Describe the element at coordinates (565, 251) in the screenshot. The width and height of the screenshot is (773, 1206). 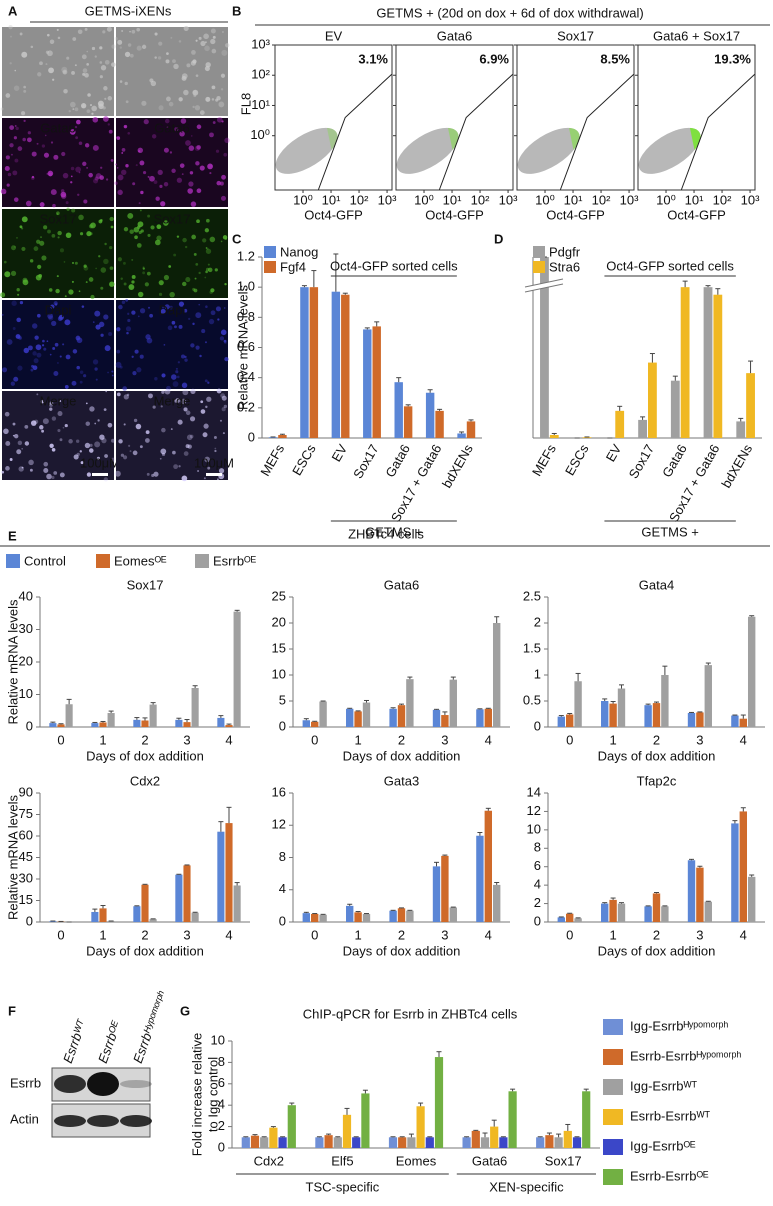
I see `legend-label: Pdgfr` at that location.